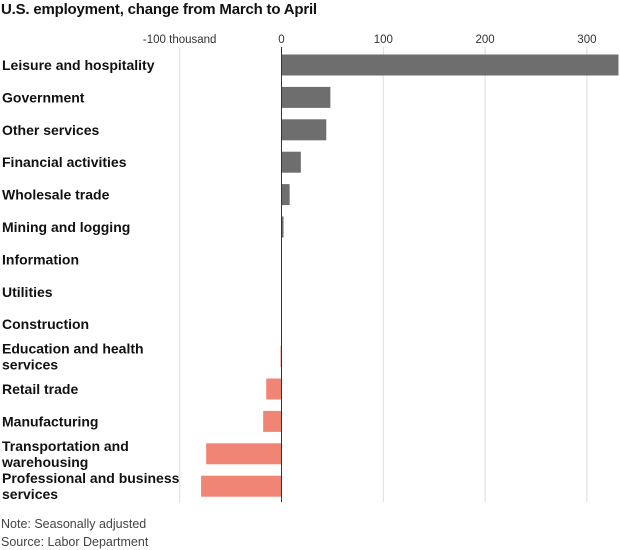 The height and width of the screenshot is (550, 620). I want to click on category-label: Transportation and warehousing, so click(65, 454).